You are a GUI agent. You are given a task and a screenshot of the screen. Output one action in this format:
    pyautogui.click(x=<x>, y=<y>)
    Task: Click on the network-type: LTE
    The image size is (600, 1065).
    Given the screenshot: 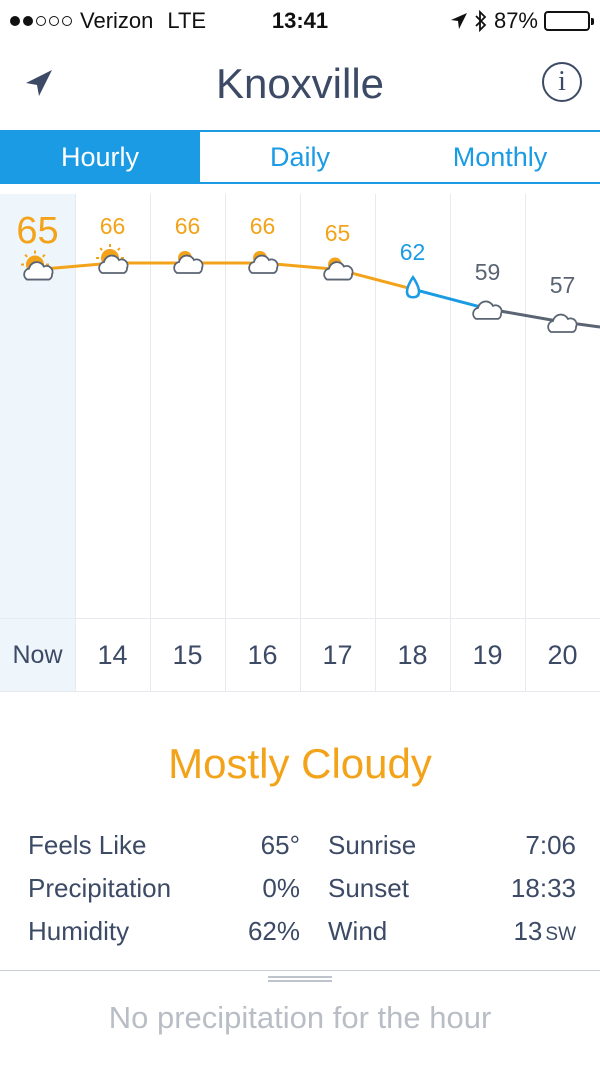 What is the action you would take?
    pyautogui.click(x=187, y=20)
    